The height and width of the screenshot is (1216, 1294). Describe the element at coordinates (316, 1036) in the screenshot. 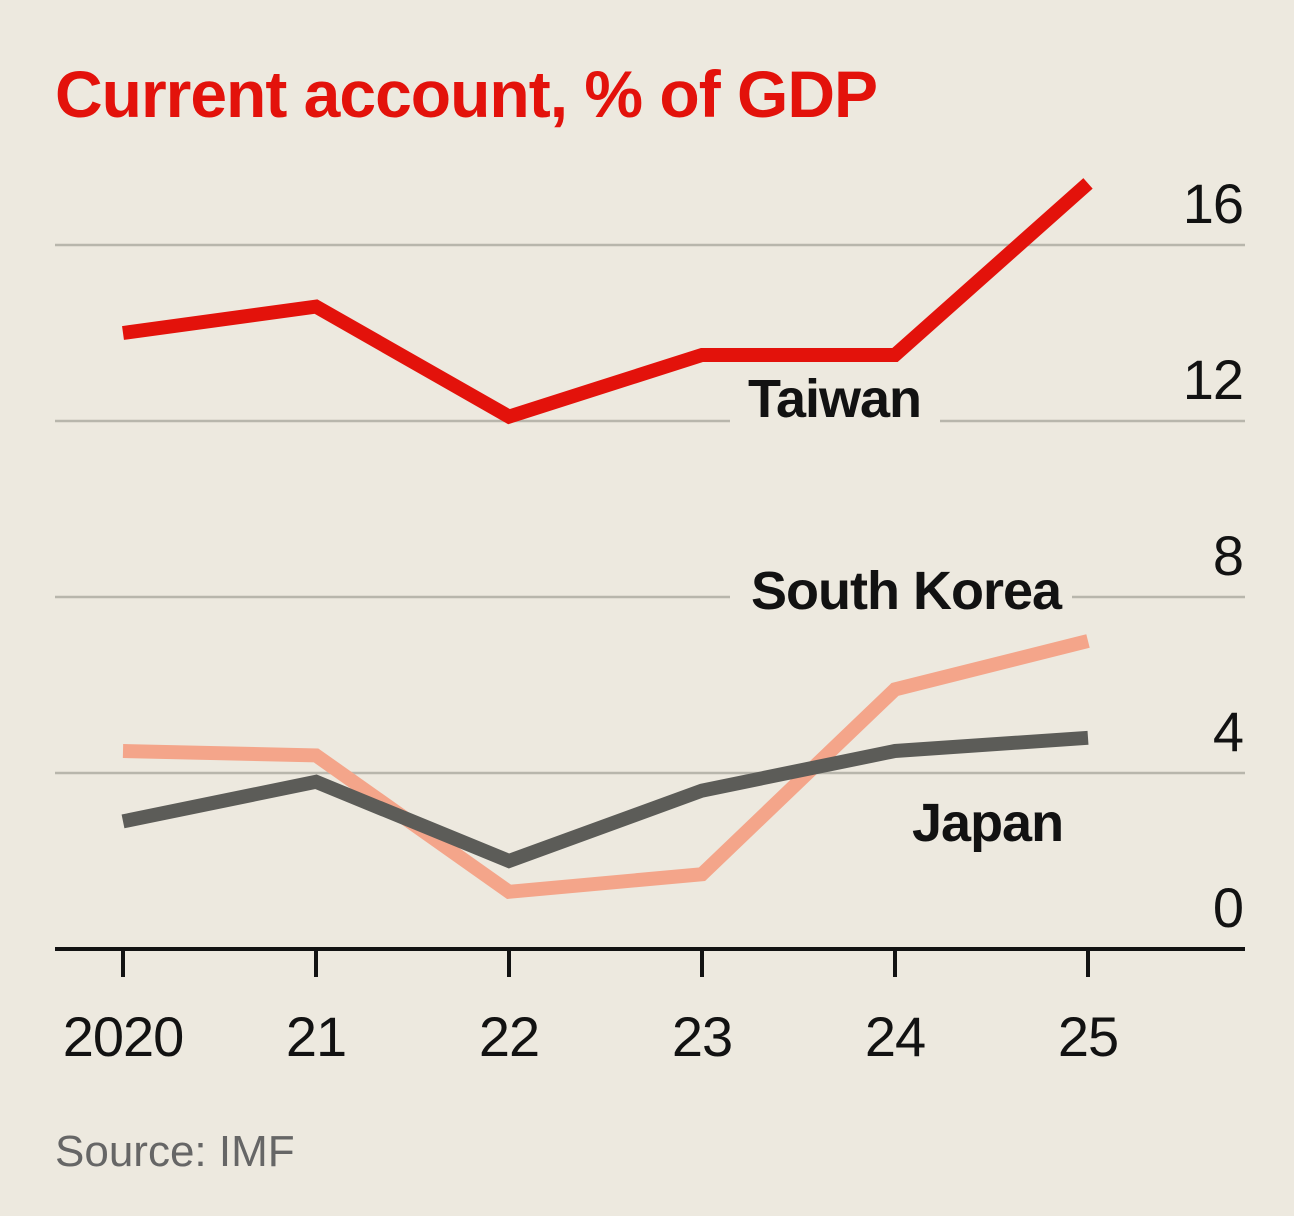

I see `x-tick-label-21: 21` at that location.